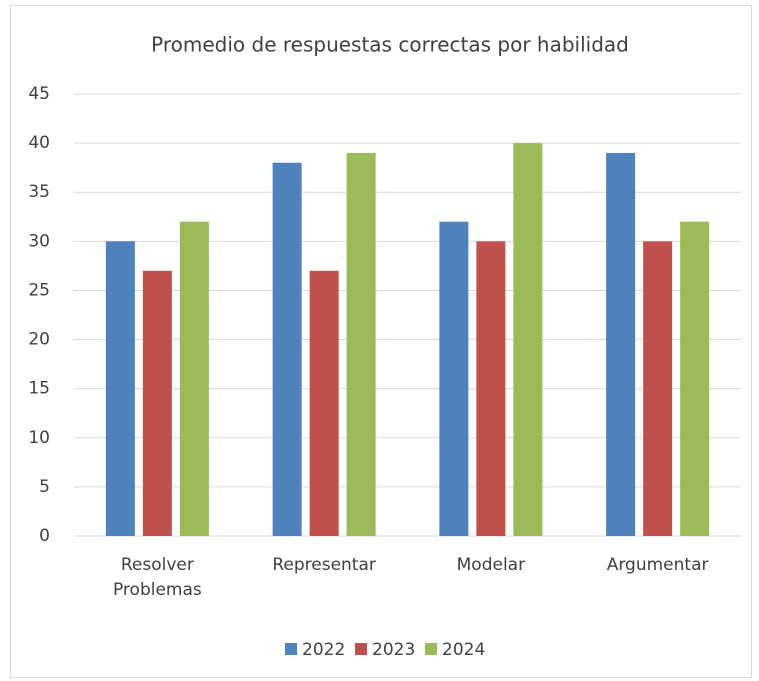 This screenshot has height=681, width=759. What do you see at coordinates (44, 536) in the screenshot?
I see `y-tick-label: 0` at bounding box center [44, 536].